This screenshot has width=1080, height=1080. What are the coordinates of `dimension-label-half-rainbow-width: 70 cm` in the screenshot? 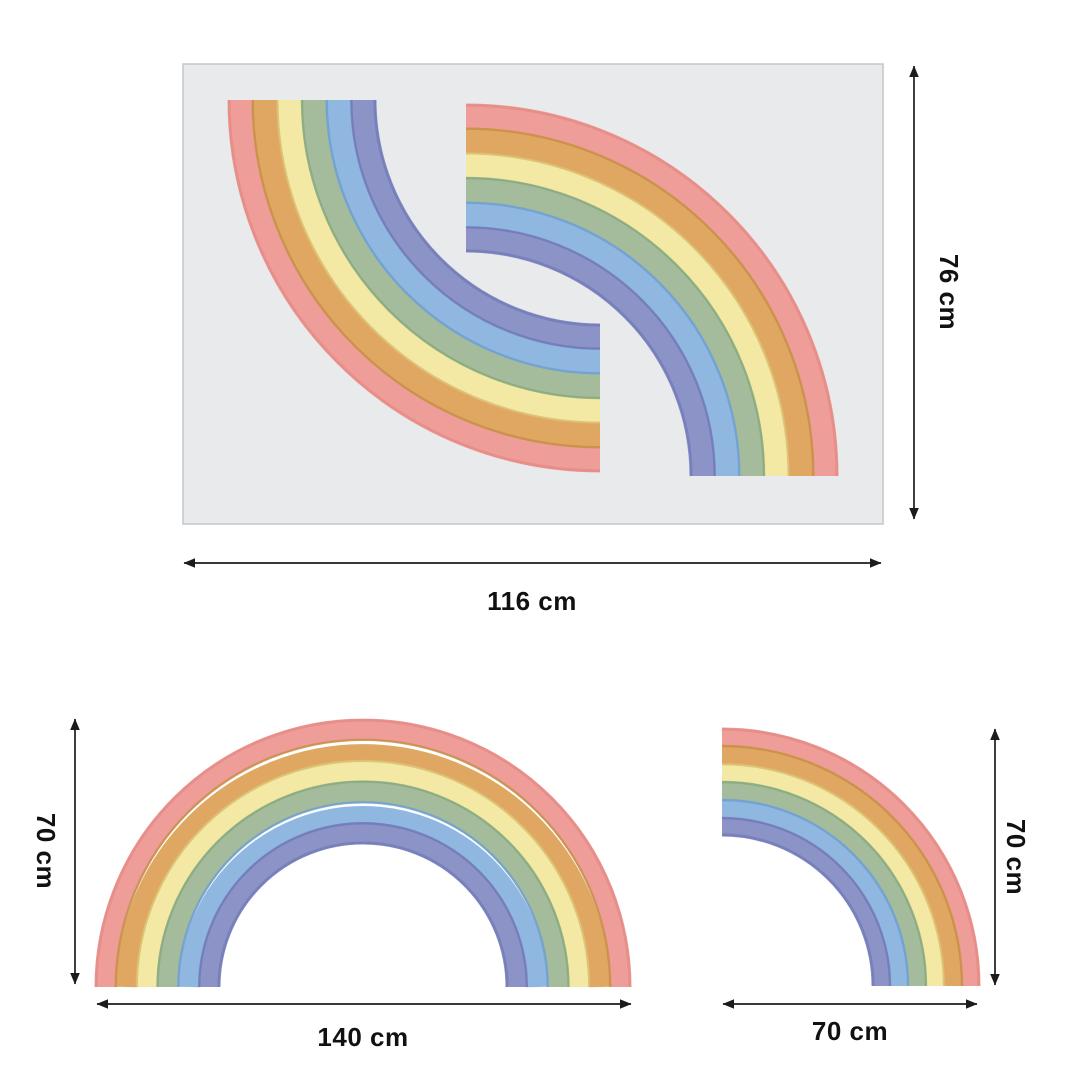 It's located at (850, 1031).